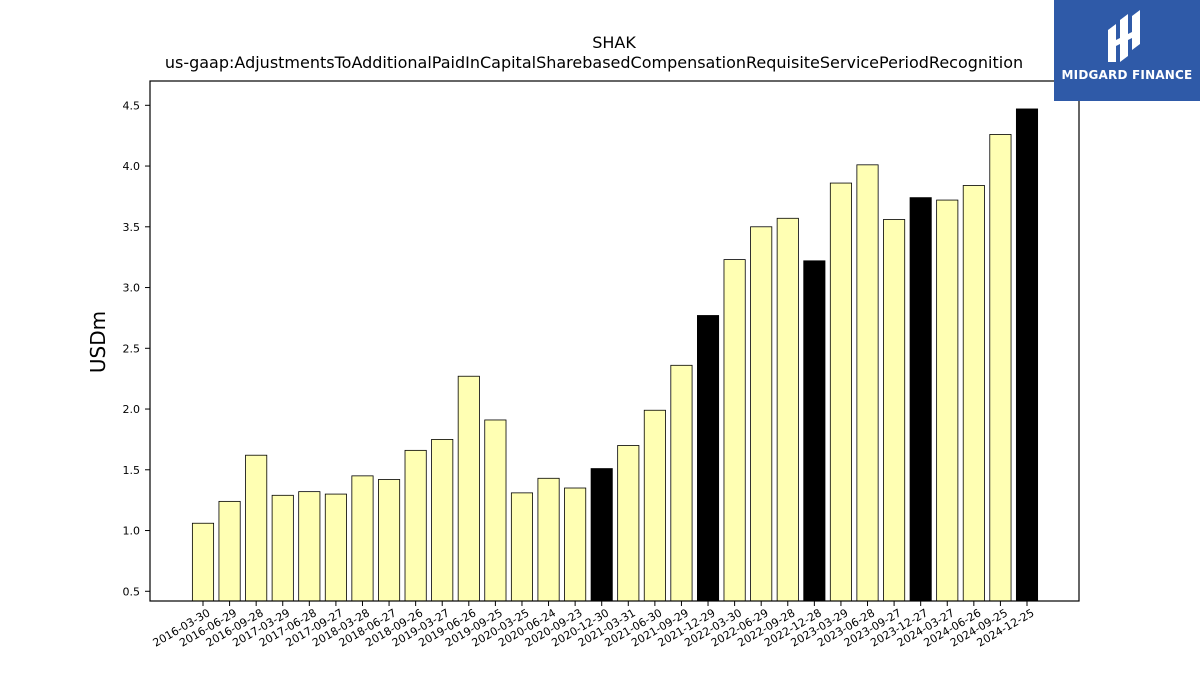 The image size is (1200, 675). Describe the element at coordinates (132, 288) in the screenshot. I see `y-tick-label: 3.0` at that location.